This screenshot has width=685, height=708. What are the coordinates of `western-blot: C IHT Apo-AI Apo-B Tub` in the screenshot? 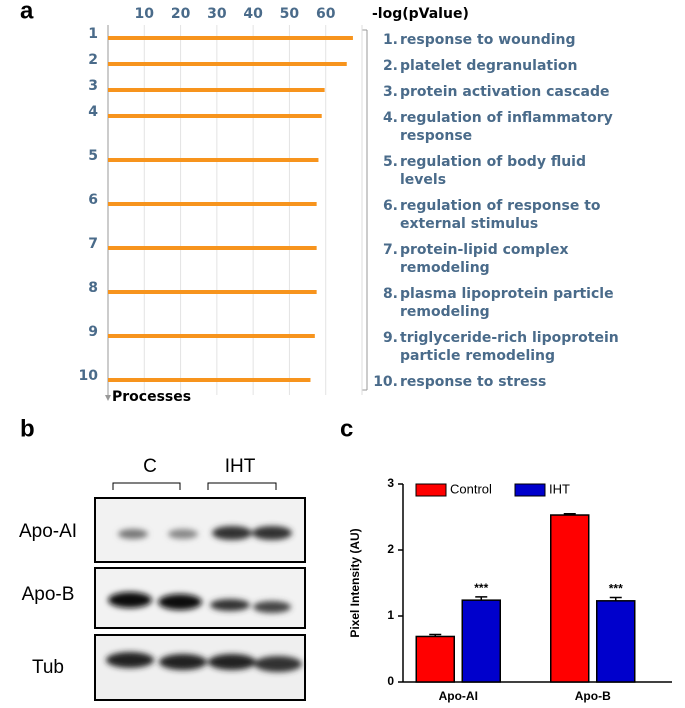 It's located at (162, 578).